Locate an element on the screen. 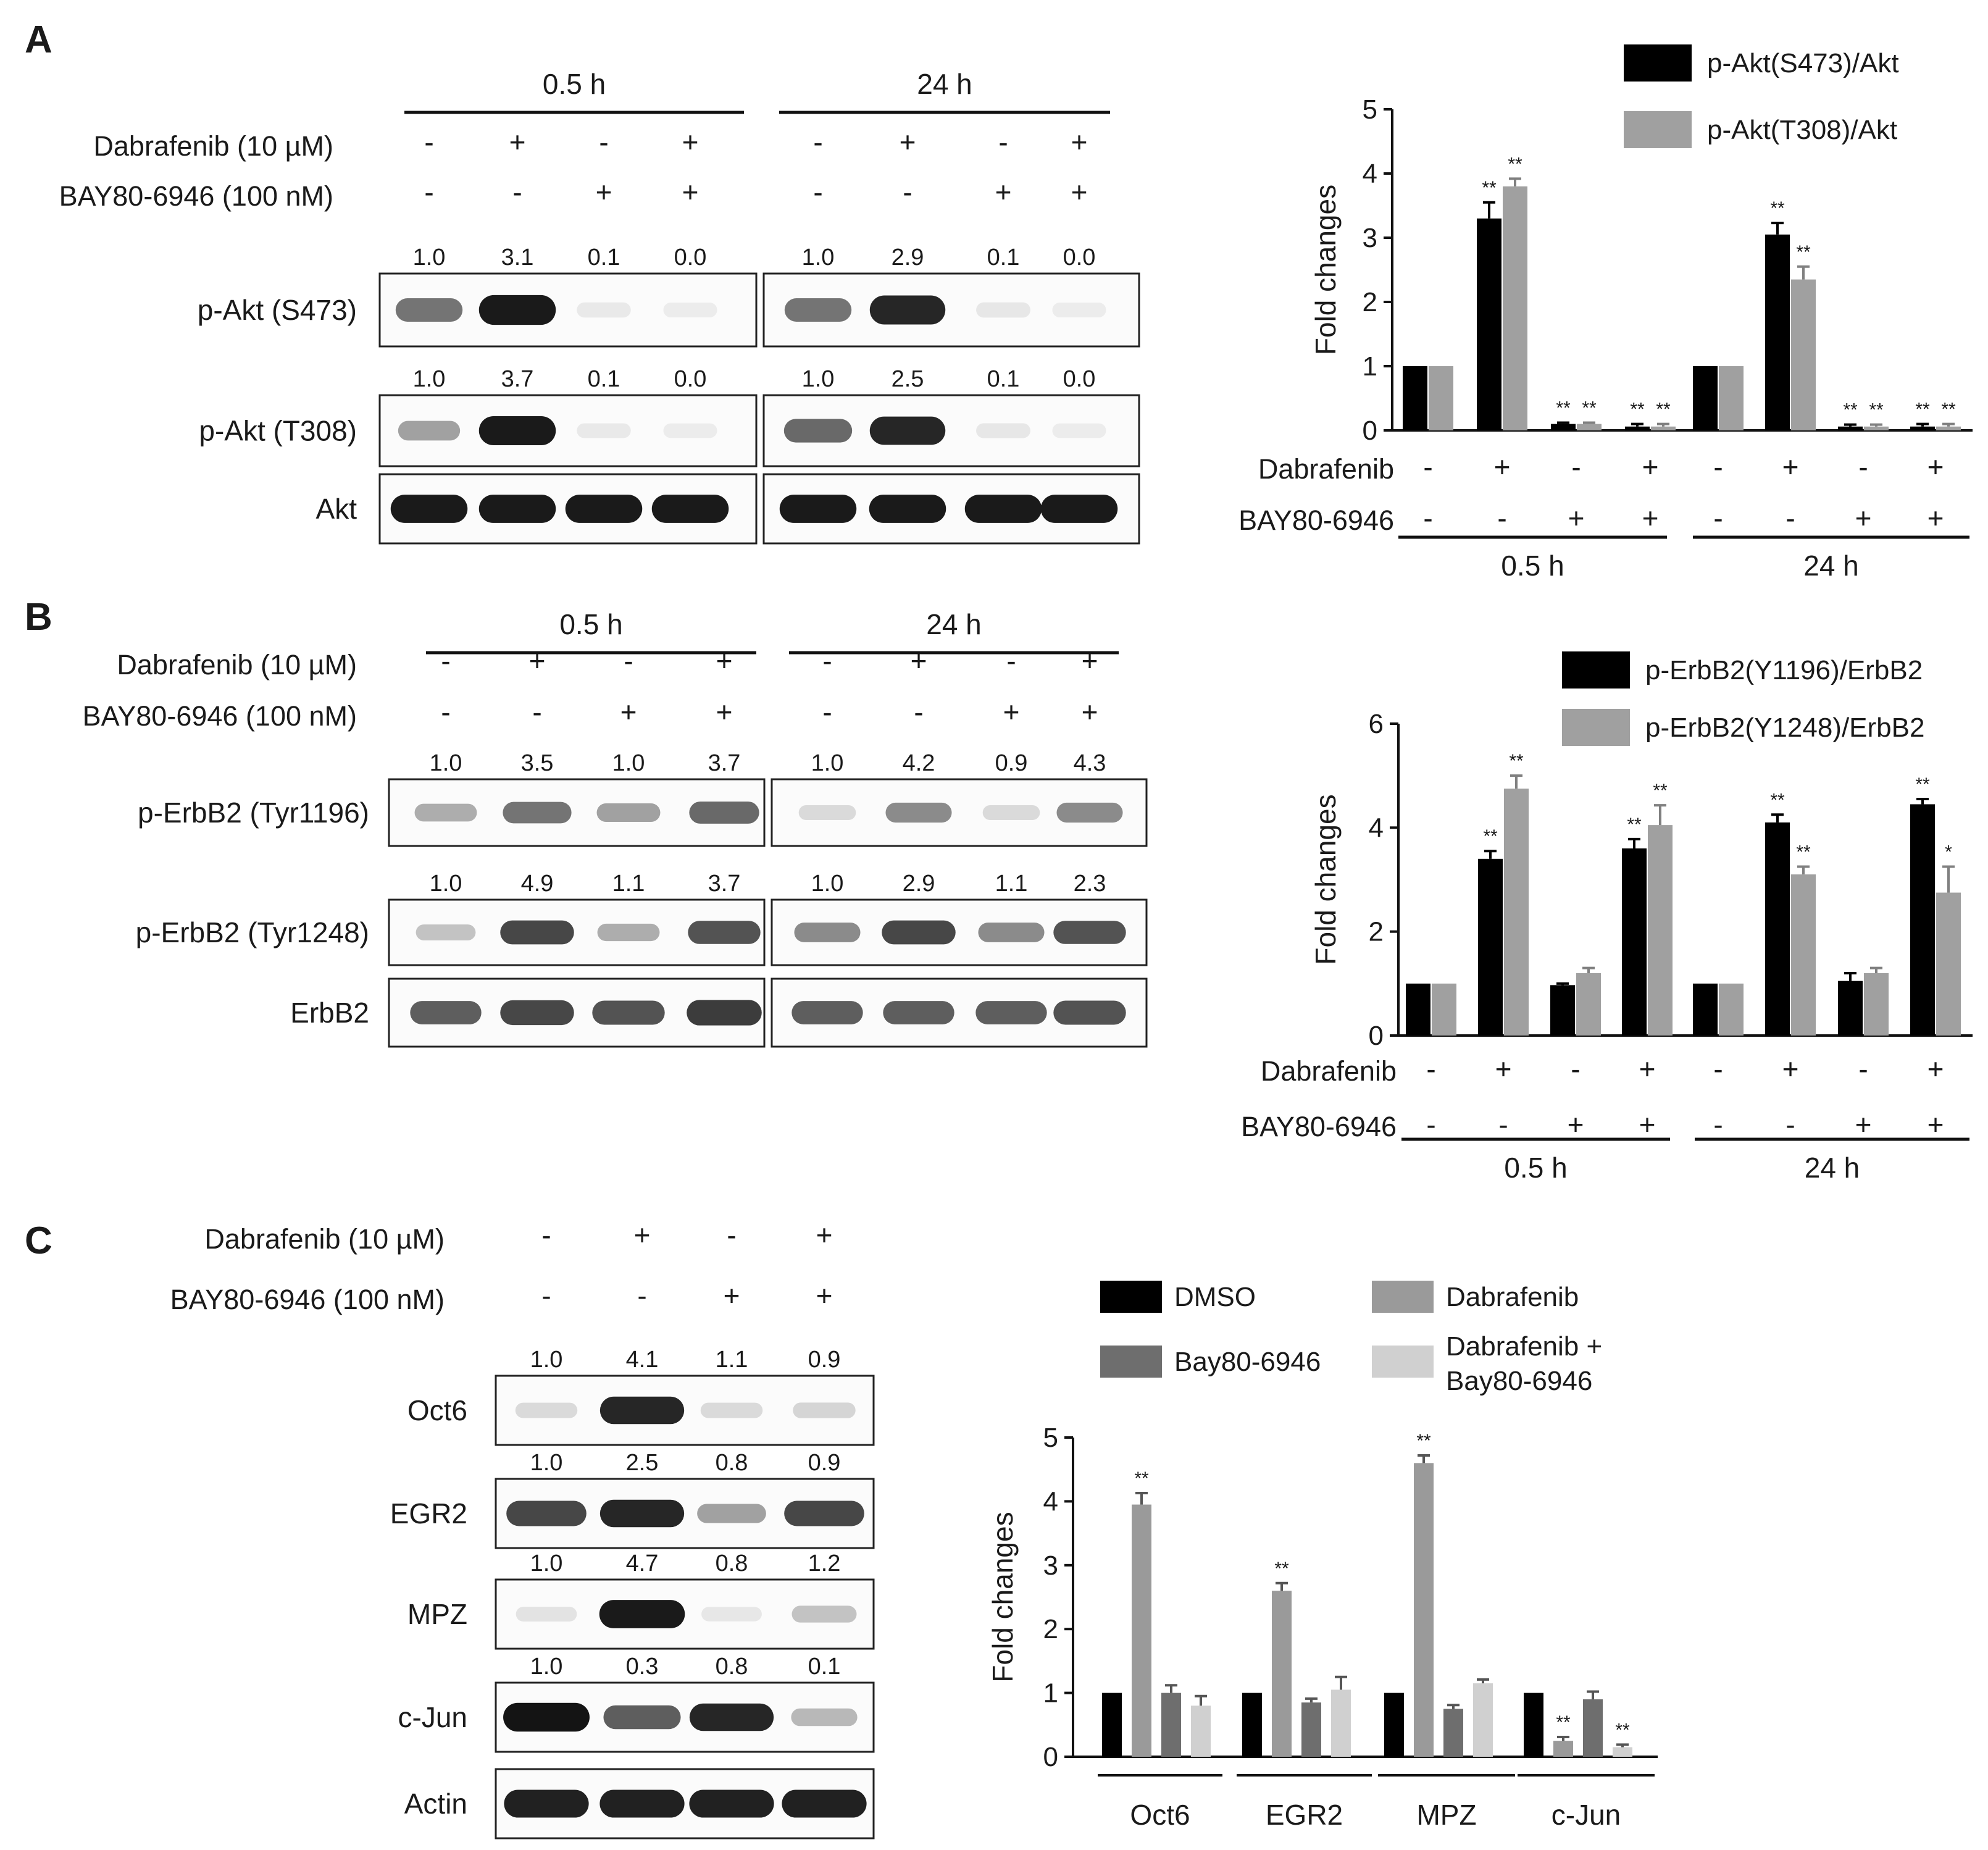 This screenshot has height=1850, width=1988. band-quantification: 0.9 is located at coordinates (824, 1360).